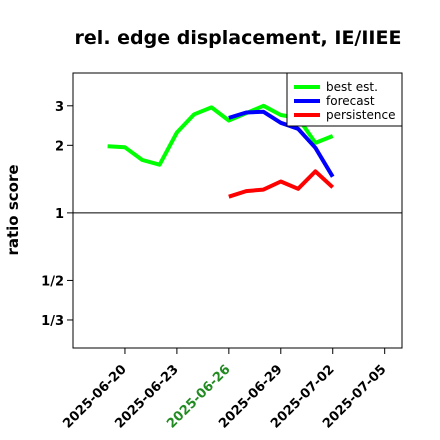  What do you see at coordinates (350, 101) in the screenshot?
I see `legend-label: forecast` at bounding box center [350, 101].